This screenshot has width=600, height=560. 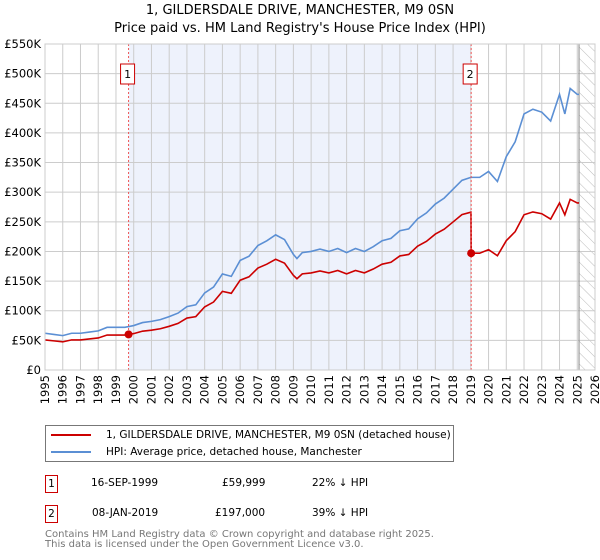 What do you see at coordinates (51, 514) in the screenshot?
I see `sale-marker-2: 2` at bounding box center [51, 514].